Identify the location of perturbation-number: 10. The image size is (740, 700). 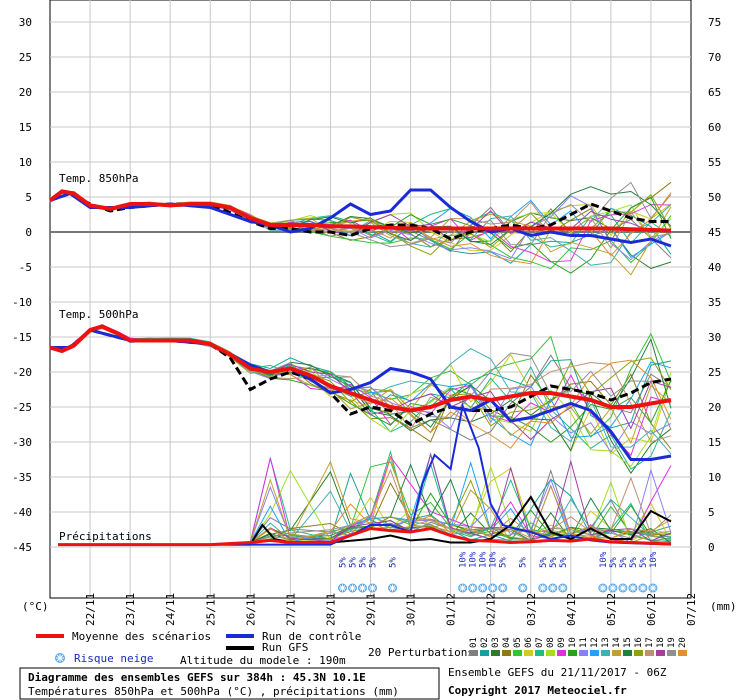
(573, 642).